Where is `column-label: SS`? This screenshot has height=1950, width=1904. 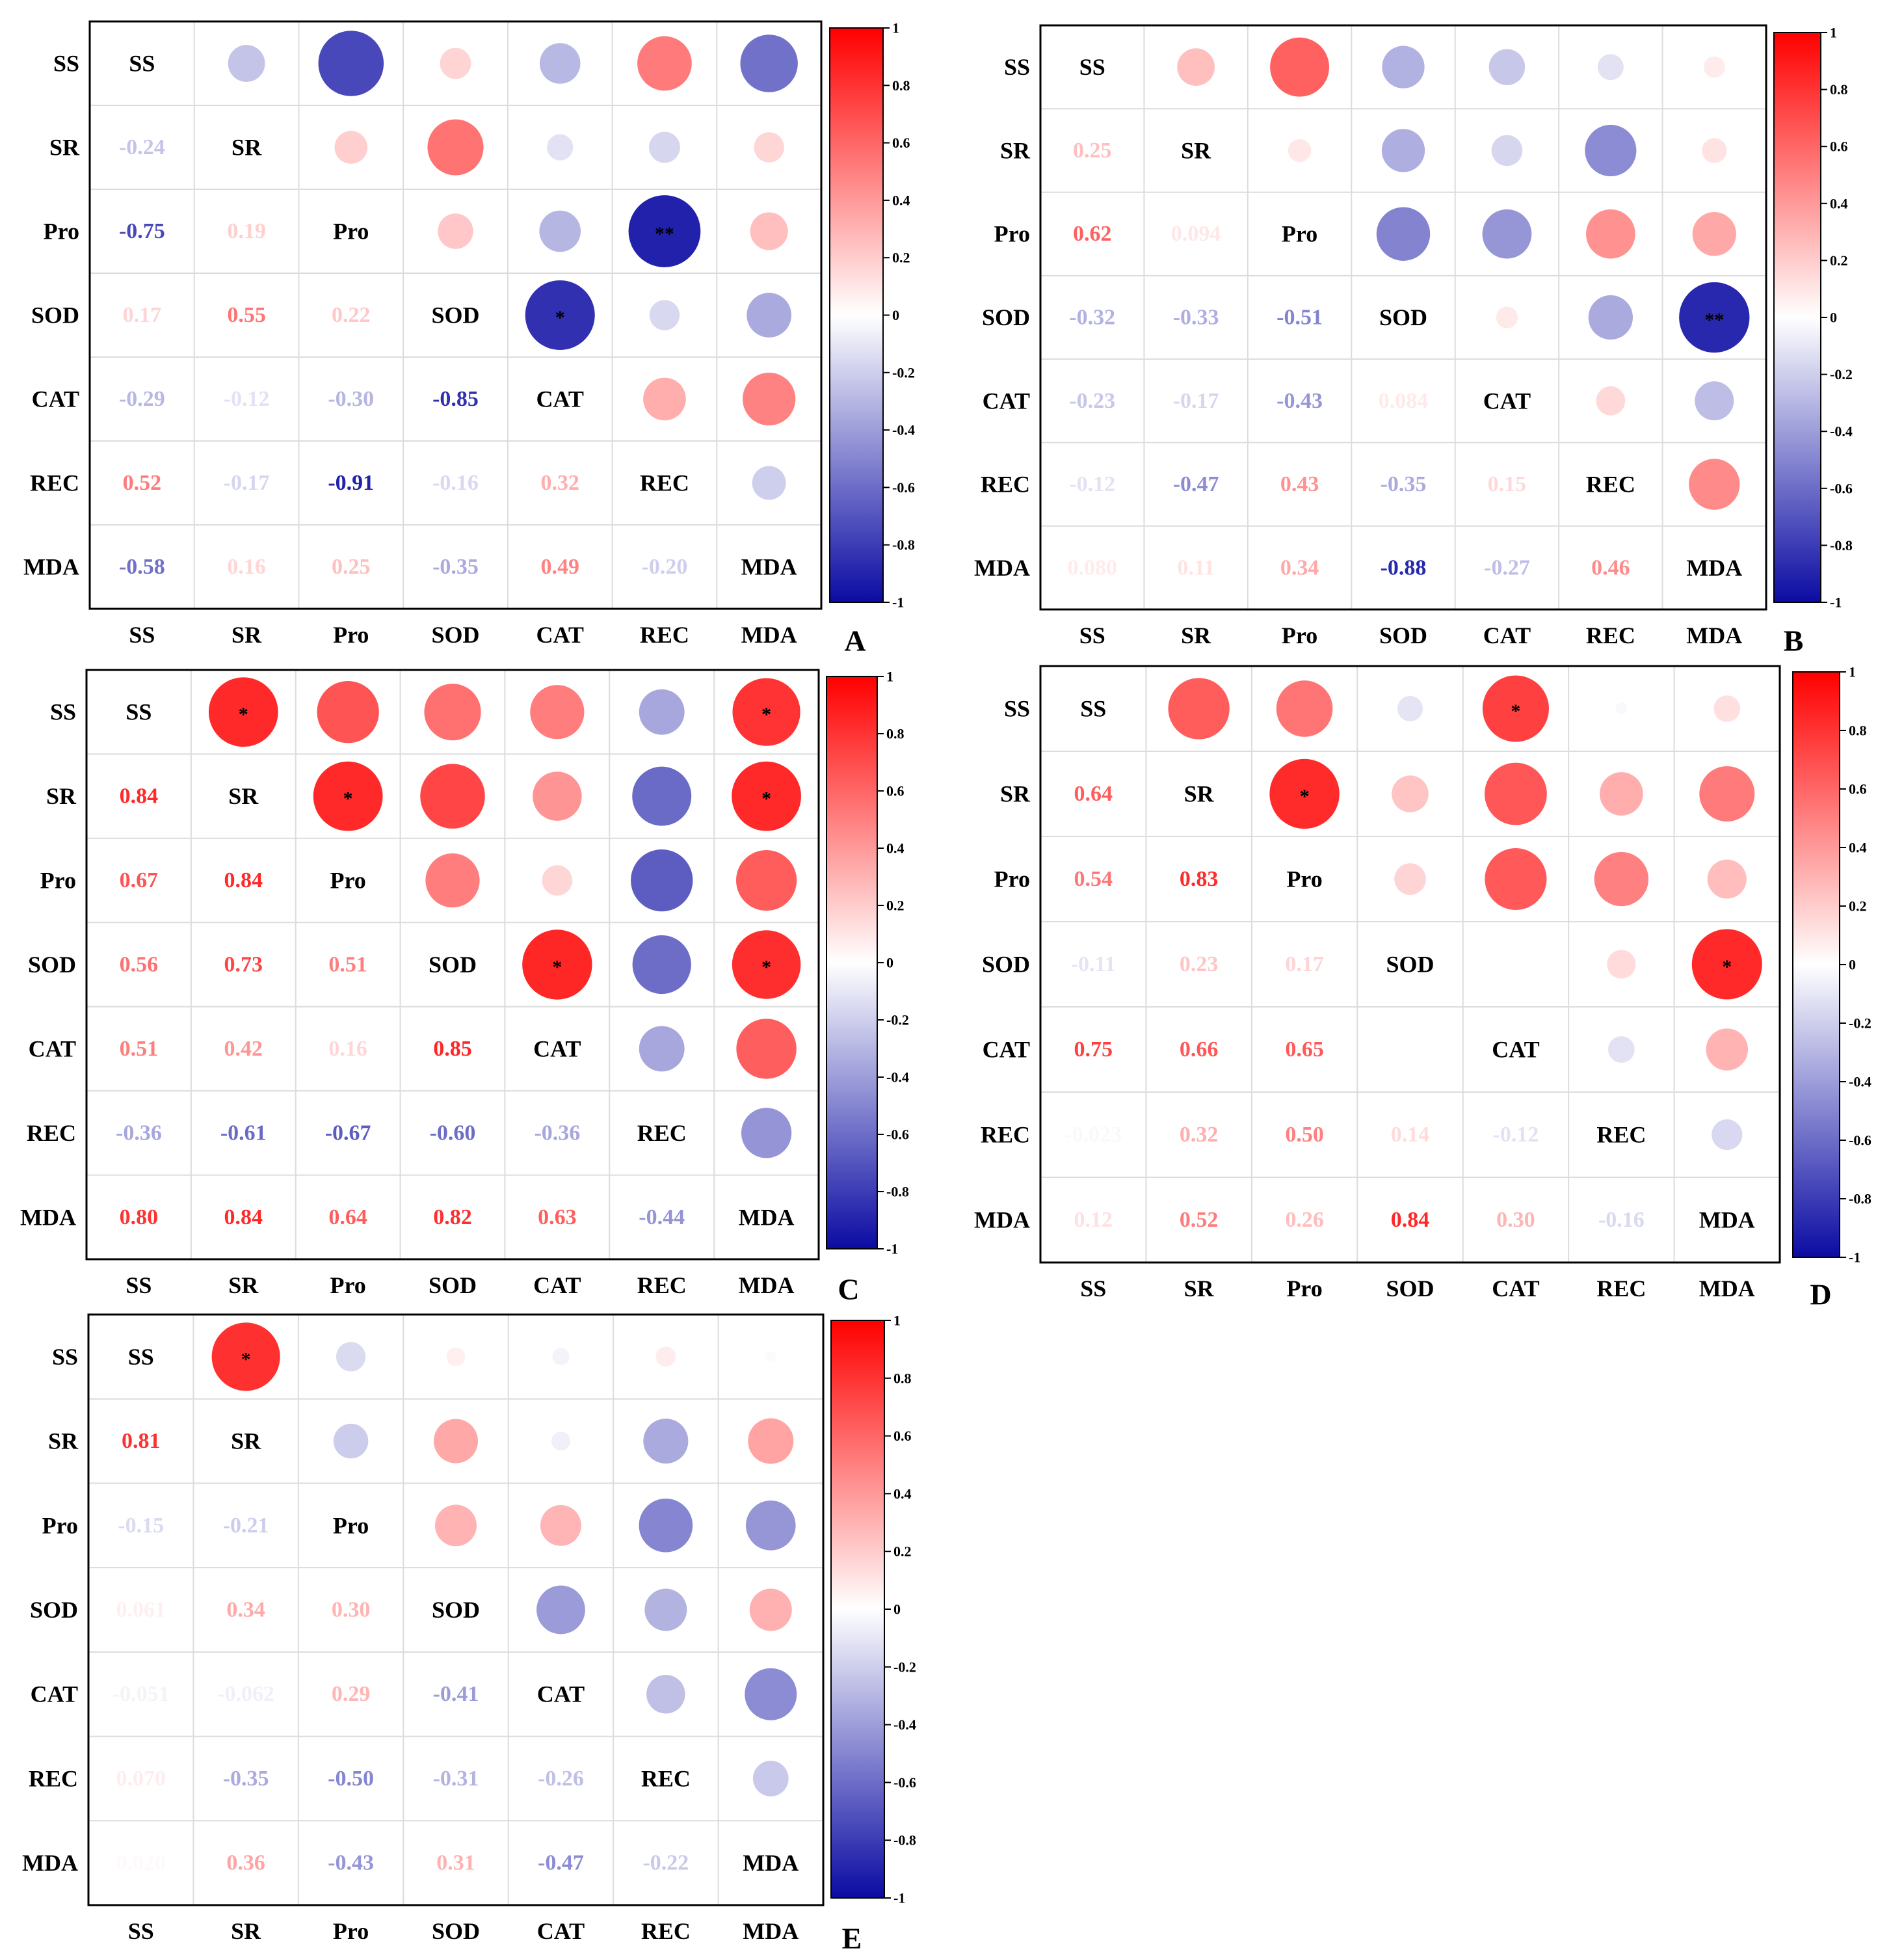 column-label: SS is located at coordinates (139, 1285).